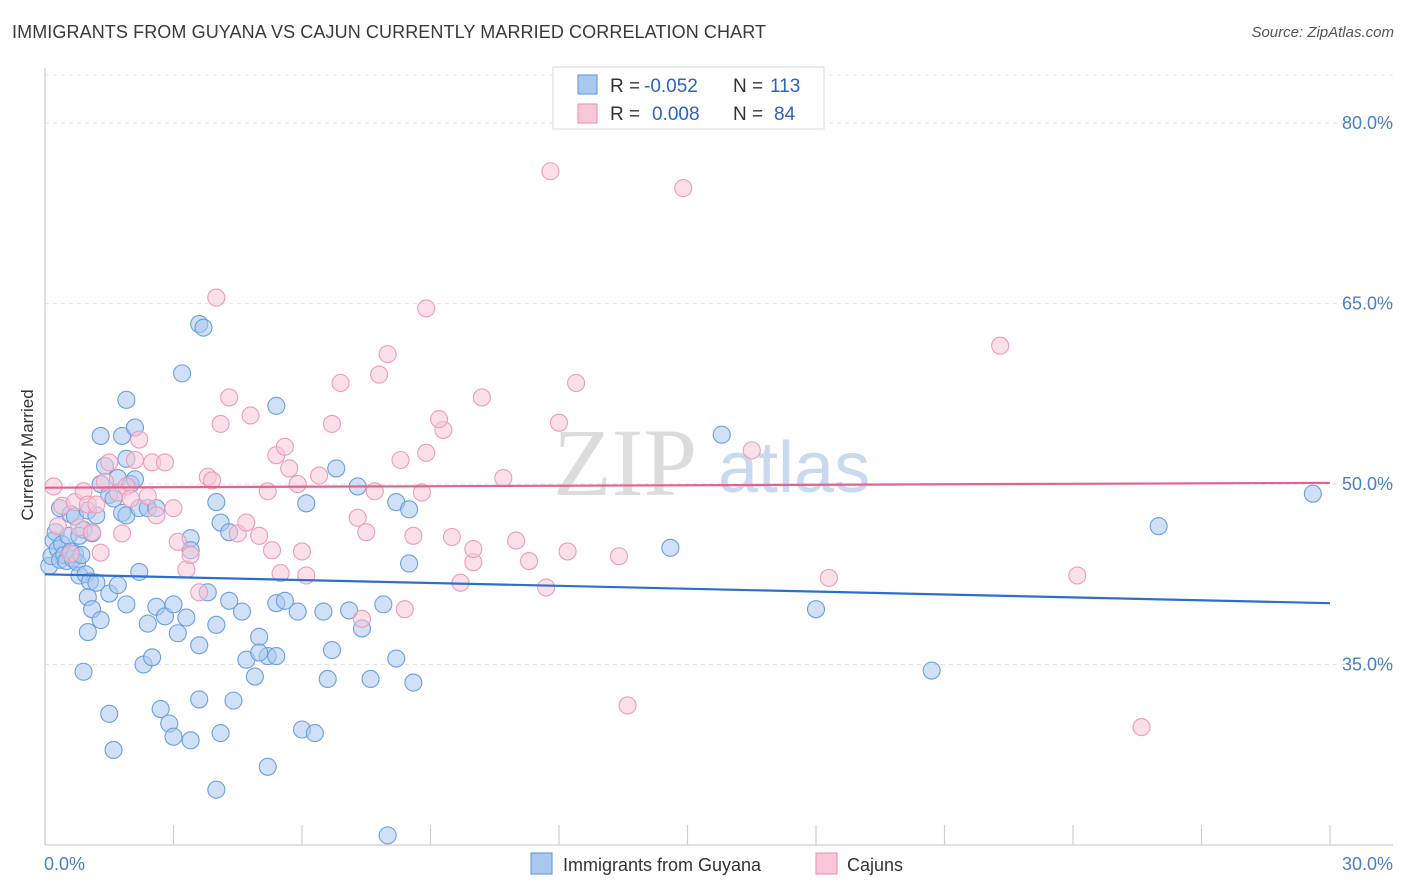 The width and height of the screenshot is (1406, 892). Describe the element at coordinates (1367, 304) in the screenshot. I see `y-tick-label-2: 65.0%` at that location.